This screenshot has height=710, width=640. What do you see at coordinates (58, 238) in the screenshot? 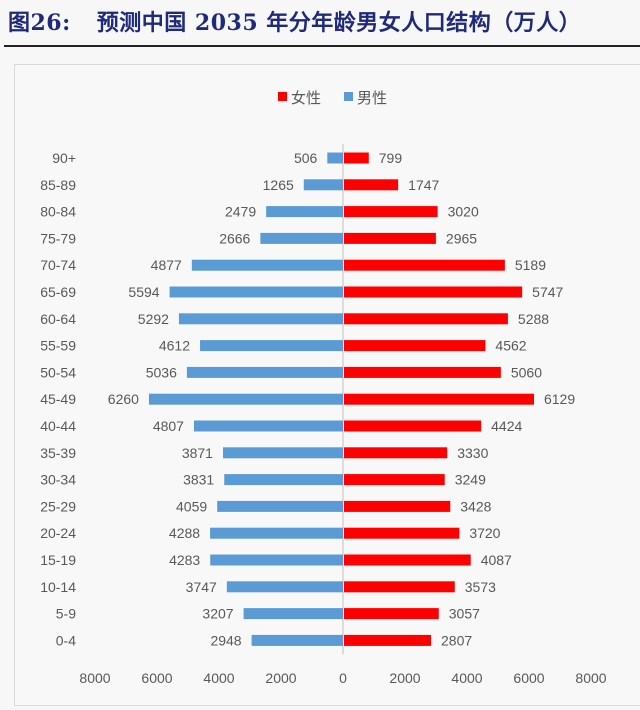
I see `category-label: 75-79` at bounding box center [58, 238].